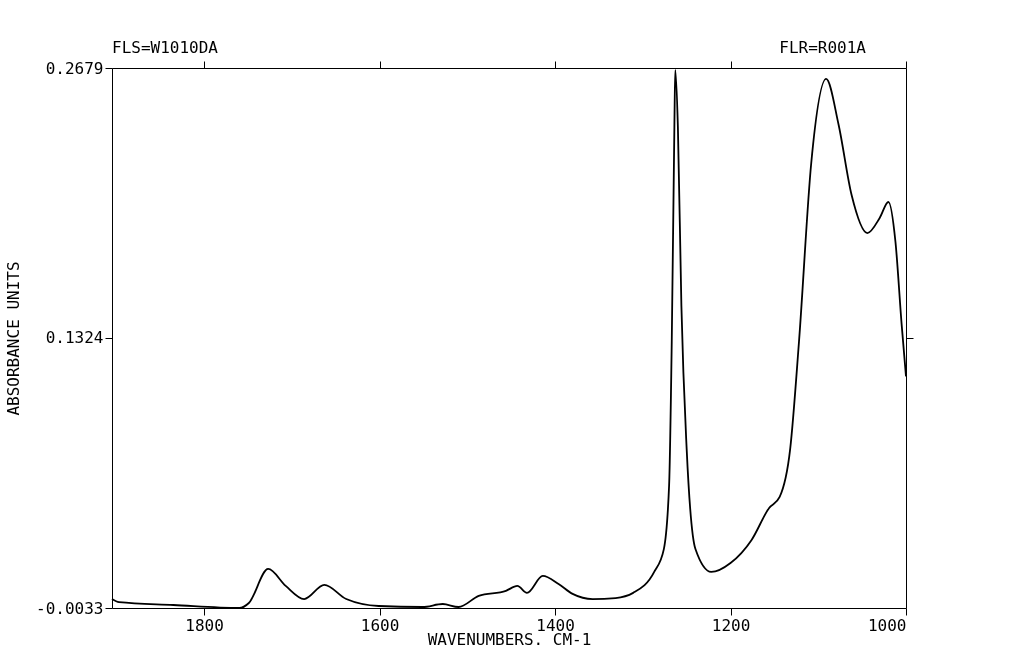  What do you see at coordinates (165, 47) in the screenshot?
I see `text: FLS=W1010DA` at bounding box center [165, 47].